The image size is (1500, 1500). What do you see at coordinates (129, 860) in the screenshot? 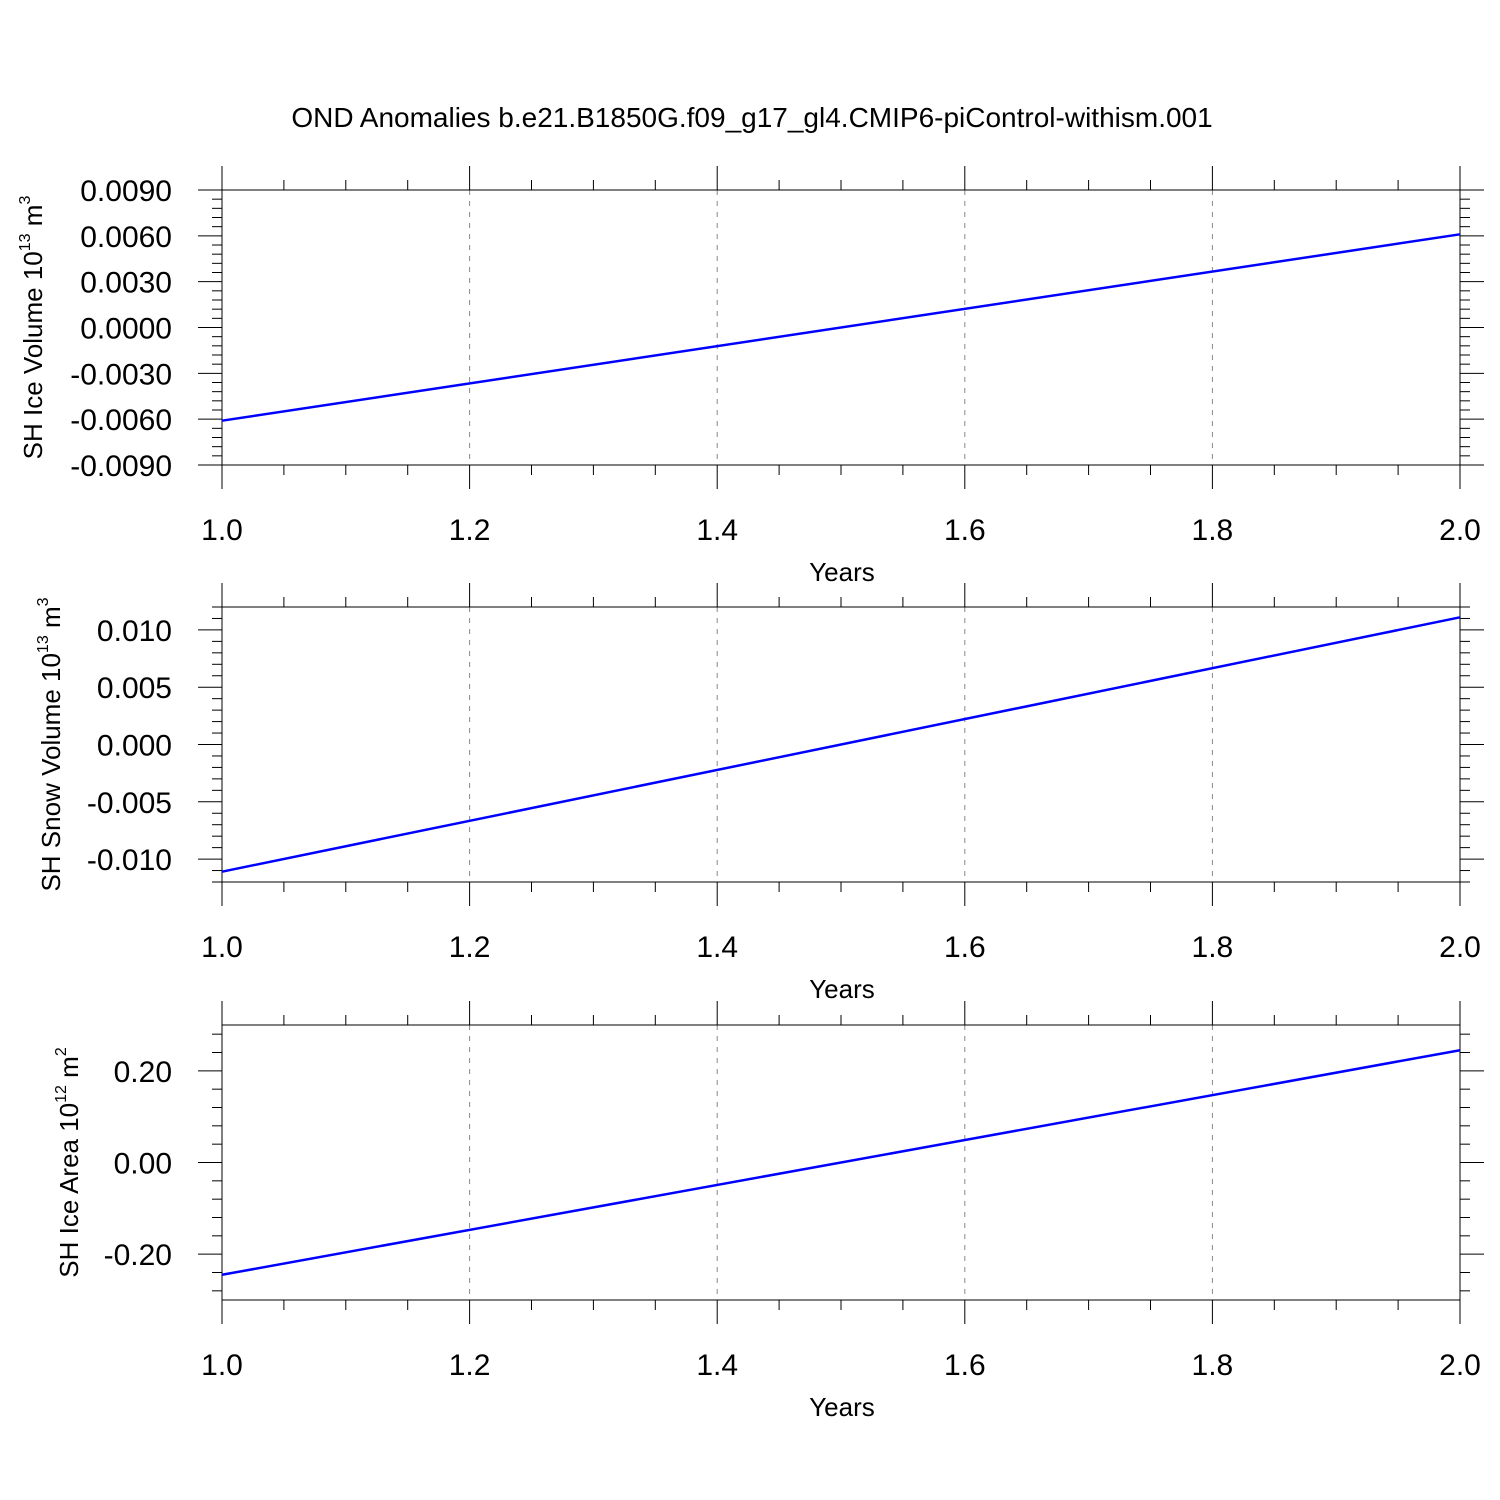
I see `y-tick-label: -0.010` at bounding box center [129, 860].